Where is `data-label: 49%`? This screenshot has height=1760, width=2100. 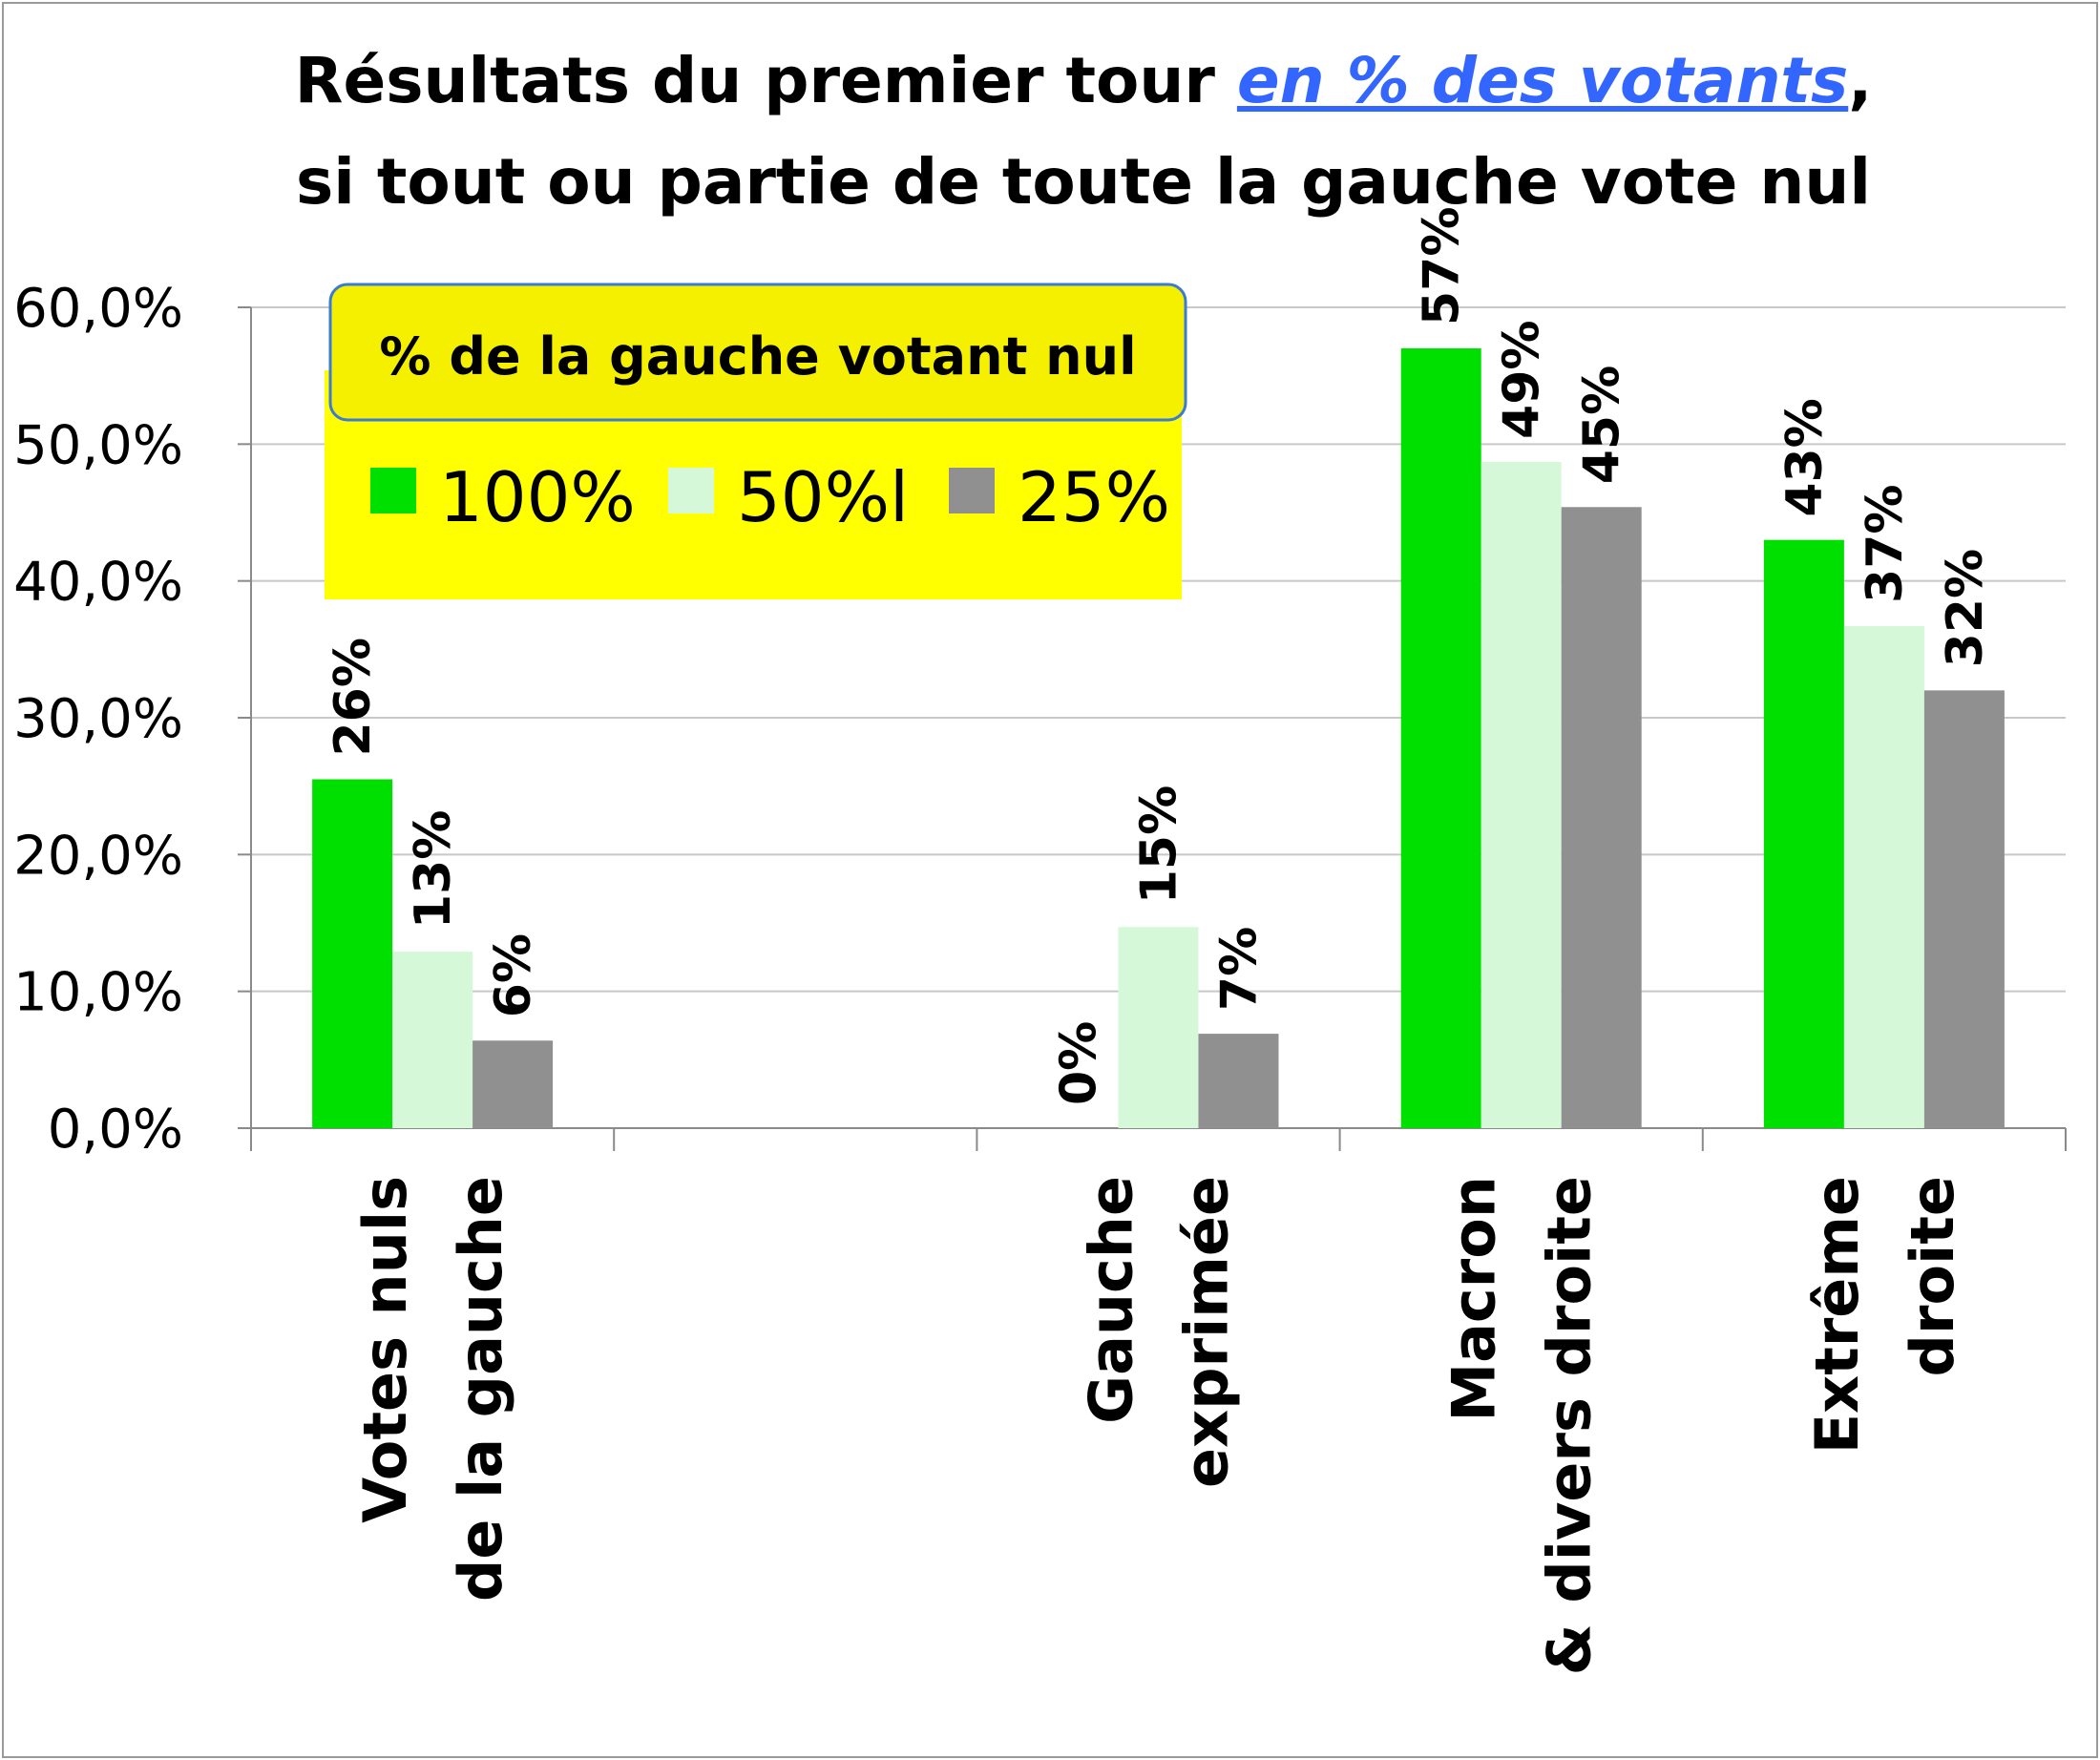 data-label: 49% is located at coordinates (1522, 379).